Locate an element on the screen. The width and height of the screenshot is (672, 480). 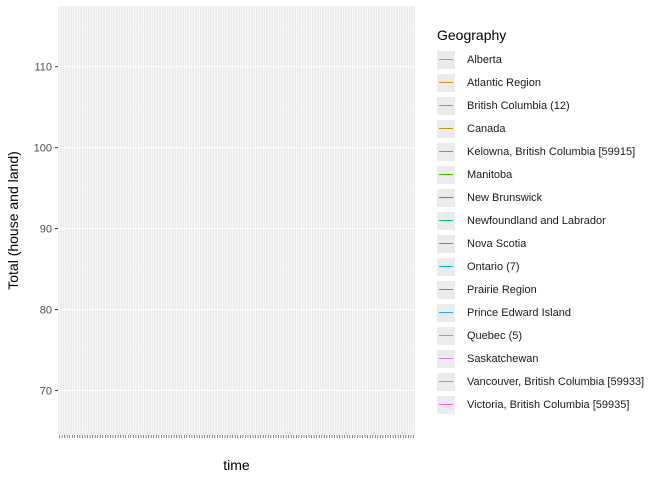
legend-label: Atlantic Region is located at coordinates (504, 82).